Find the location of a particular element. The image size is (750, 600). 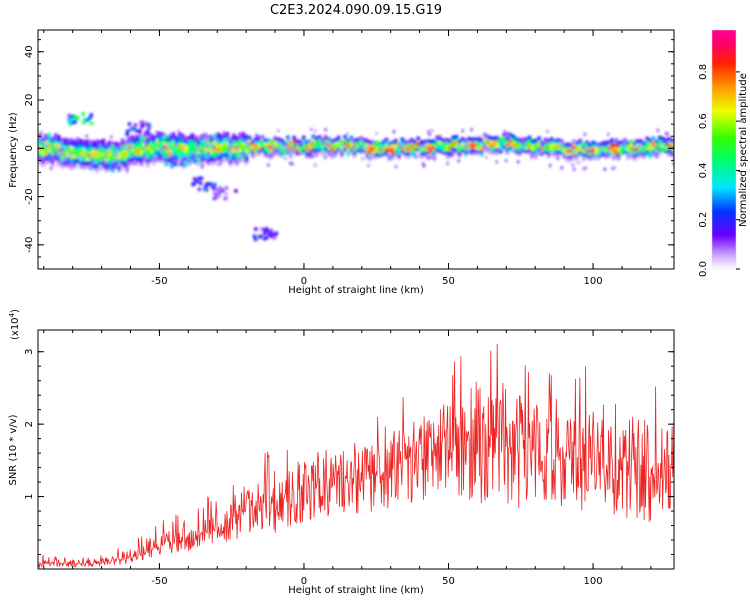

y-tick-label: 40 is located at coordinates (29, 51).